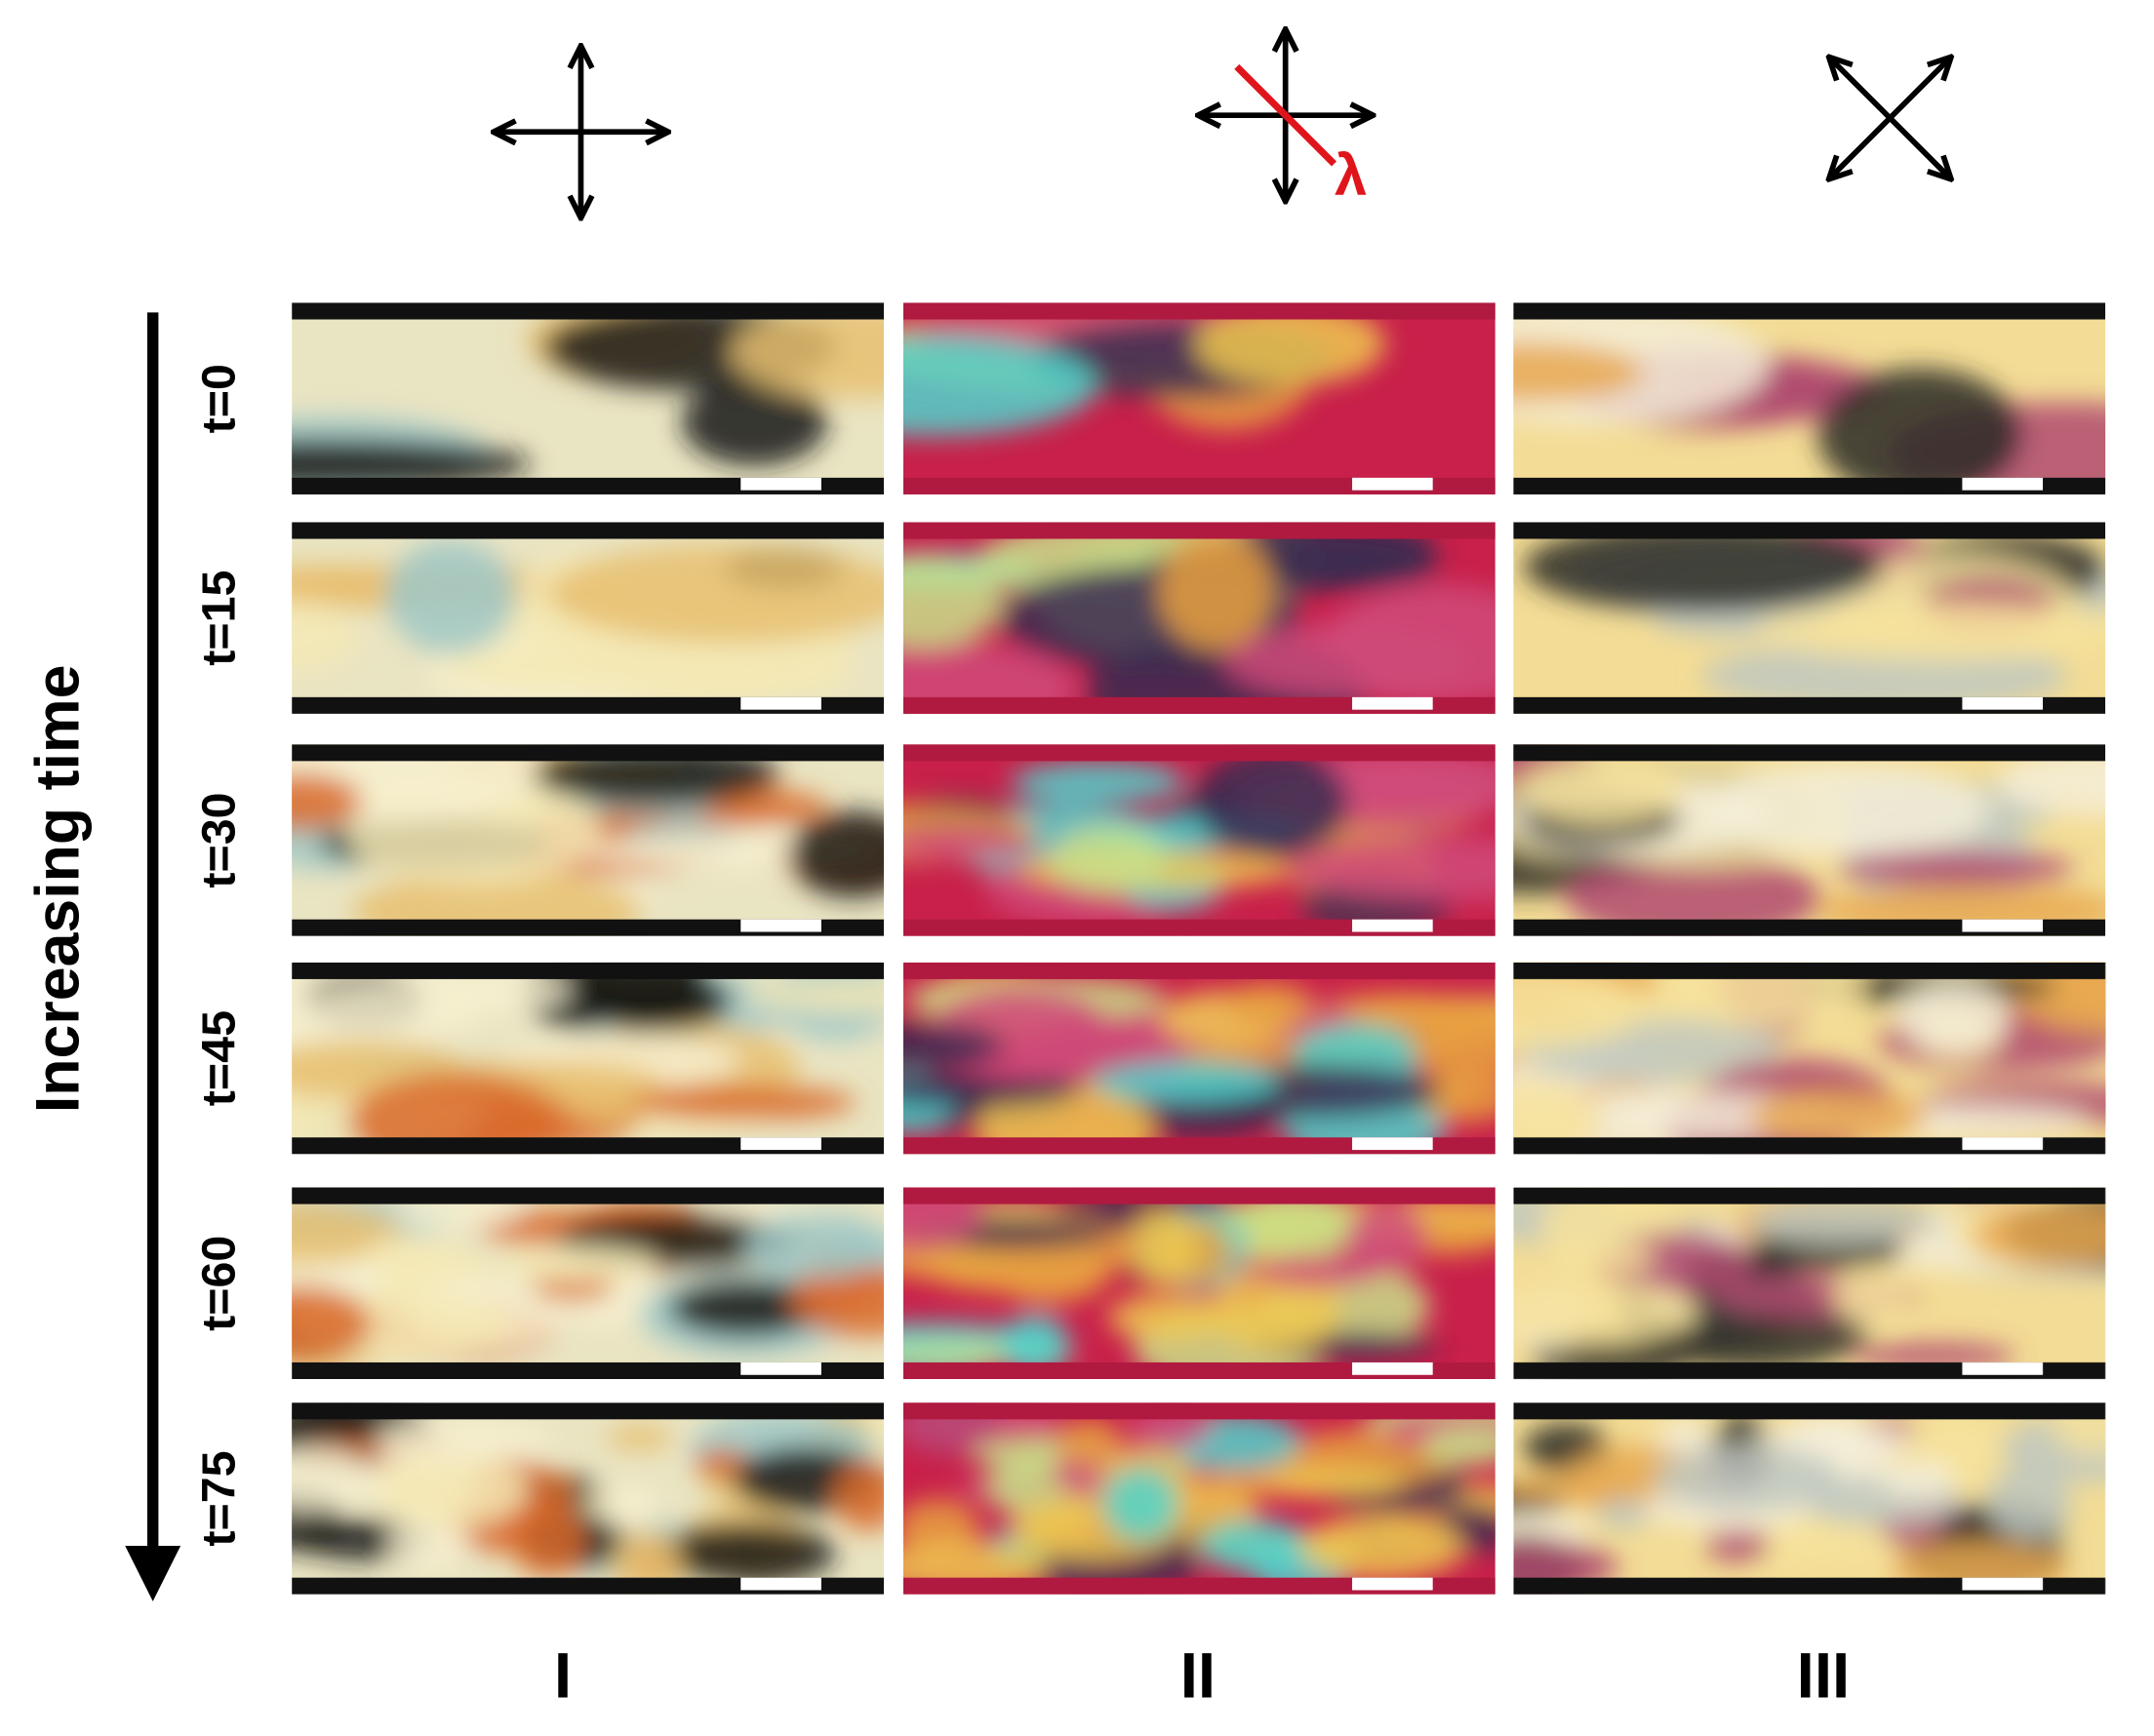 This screenshot has width=2154, height=1736. What do you see at coordinates (1351, 174) in the screenshot?
I see `lambda-label: λ` at bounding box center [1351, 174].